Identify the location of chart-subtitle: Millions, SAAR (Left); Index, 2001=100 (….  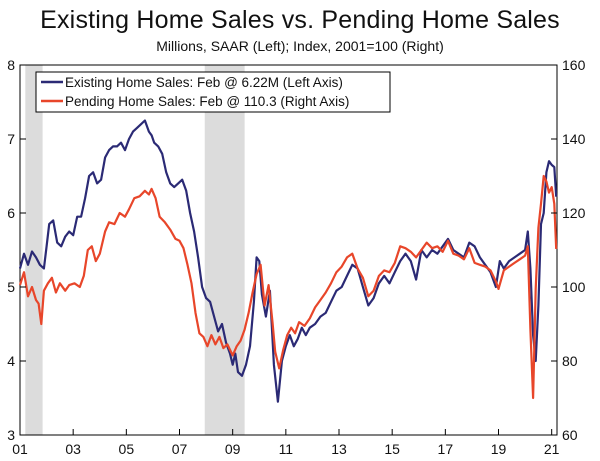
(300, 46).